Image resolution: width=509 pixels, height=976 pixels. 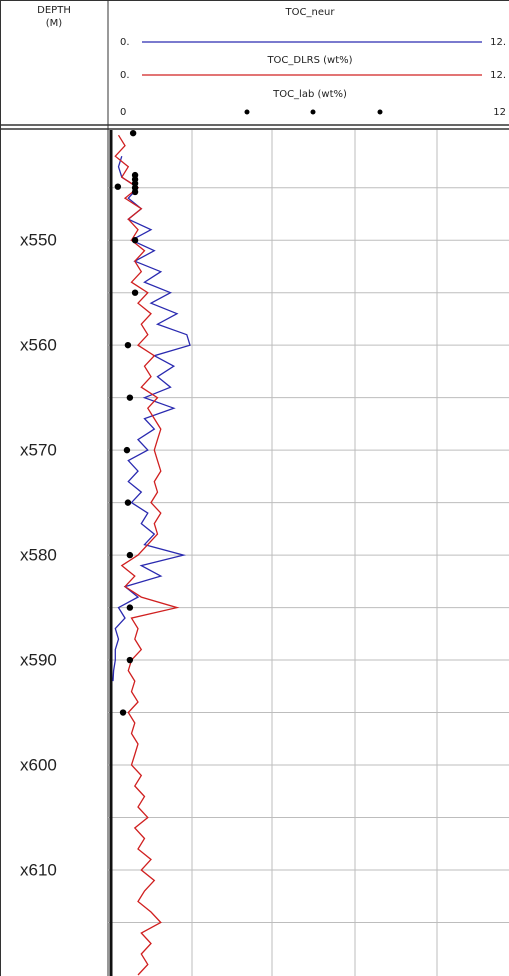 I want to click on legend-label: TOC_neur, so click(x=310, y=12).